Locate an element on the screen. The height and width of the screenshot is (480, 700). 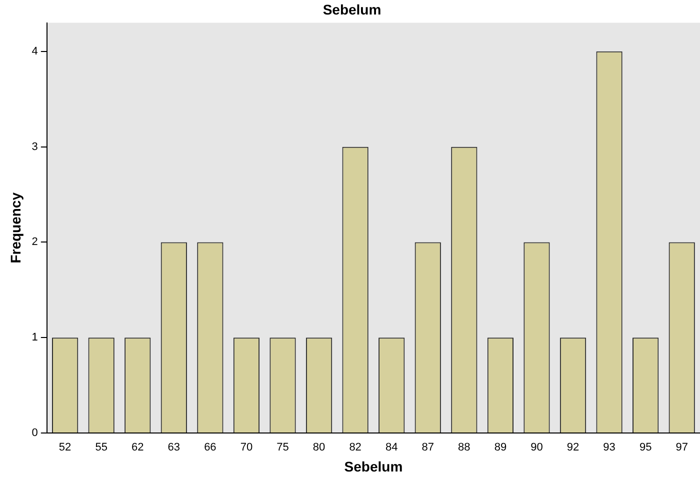
y-tick-label: 4 is located at coordinates (35, 51).